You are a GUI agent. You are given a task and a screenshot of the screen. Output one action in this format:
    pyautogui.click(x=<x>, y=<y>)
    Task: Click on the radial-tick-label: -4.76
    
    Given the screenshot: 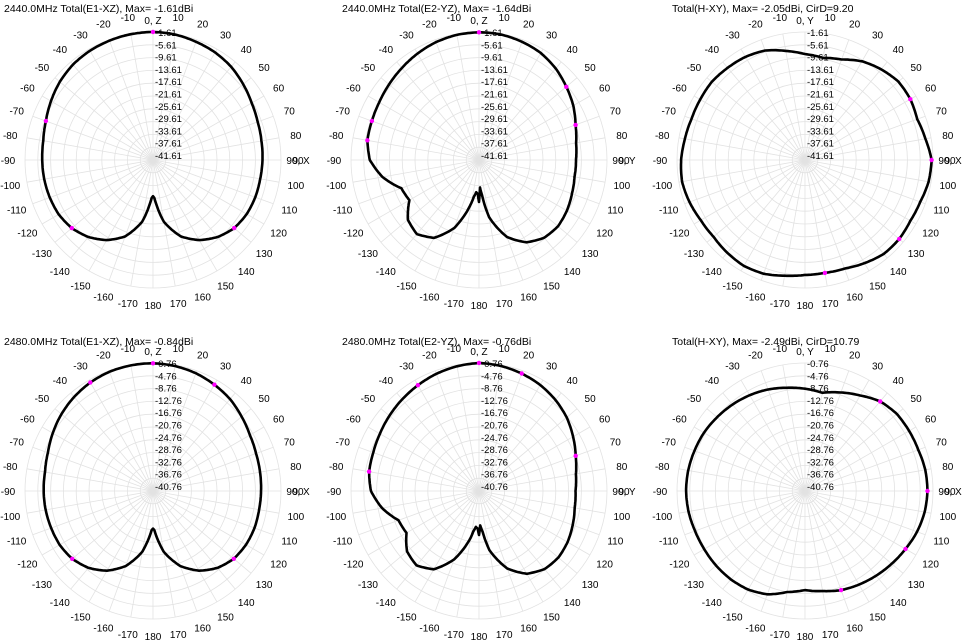 What is the action you would take?
    pyautogui.click(x=818, y=376)
    